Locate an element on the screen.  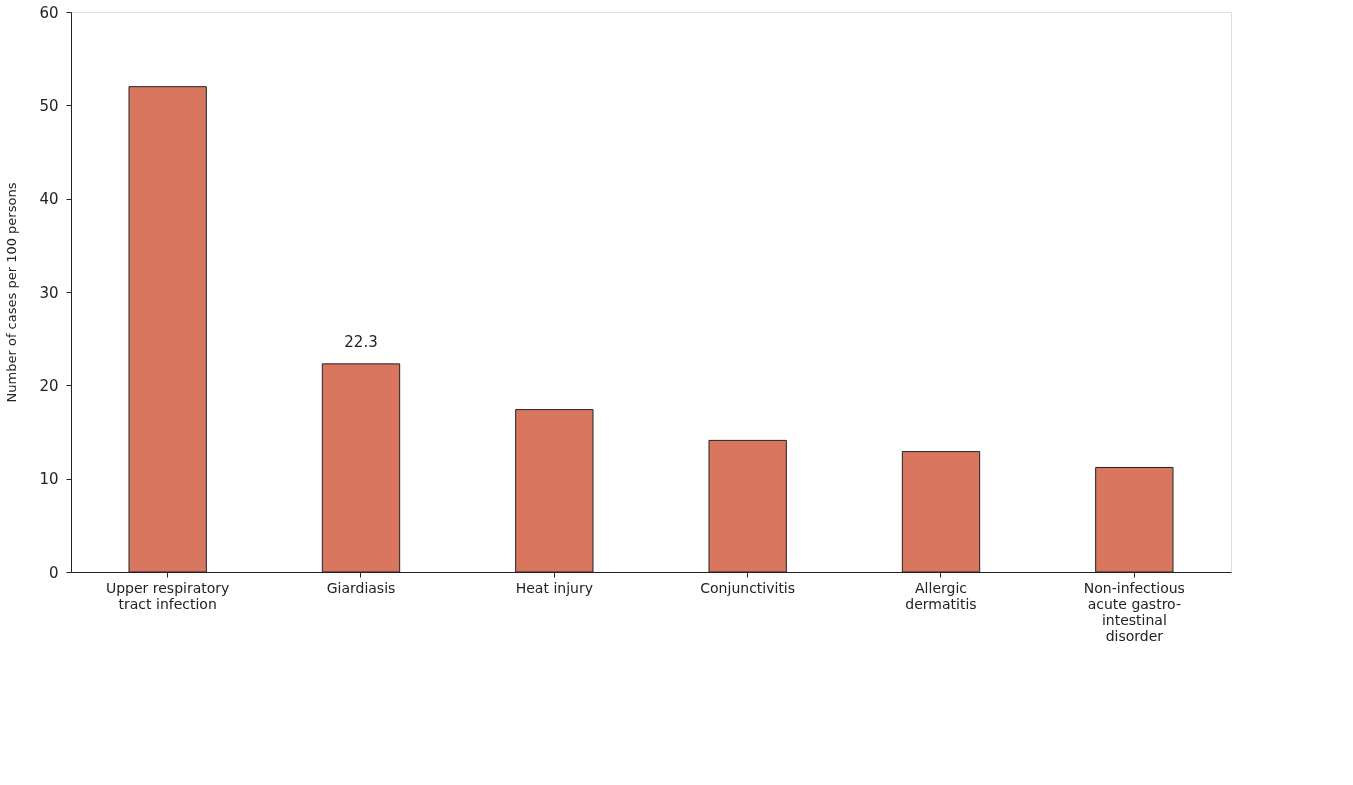
x-tick-label: Conjunctivitis is located at coordinates (748, 587).